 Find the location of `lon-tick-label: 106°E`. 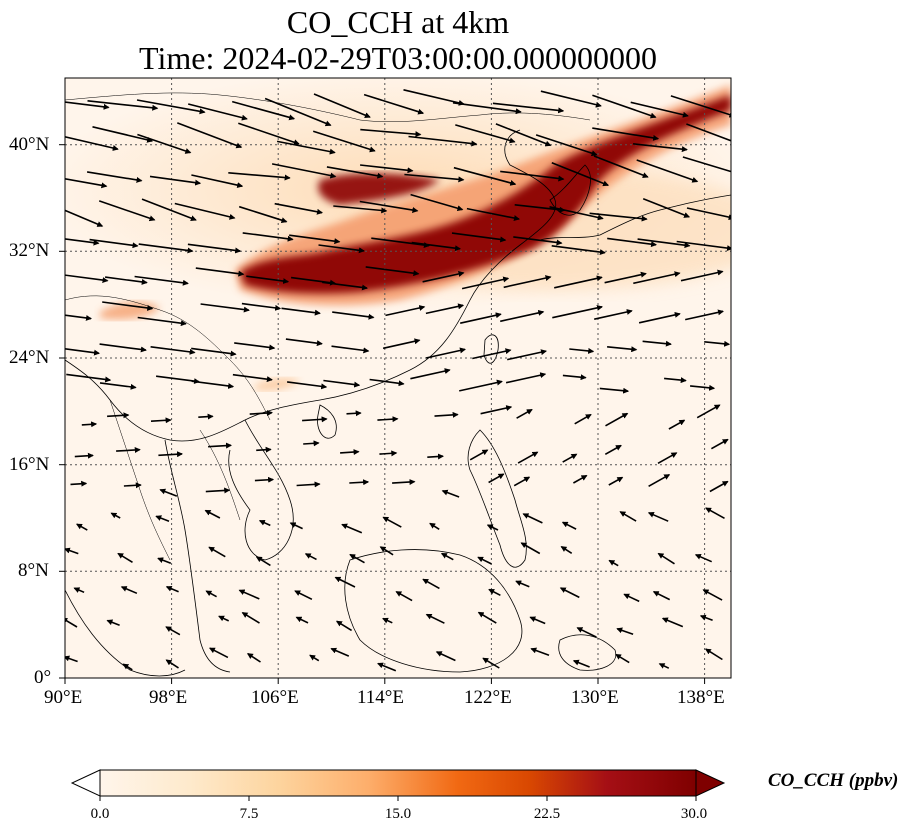

lon-tick-label: 106°E is located at coordinates (275, 697).